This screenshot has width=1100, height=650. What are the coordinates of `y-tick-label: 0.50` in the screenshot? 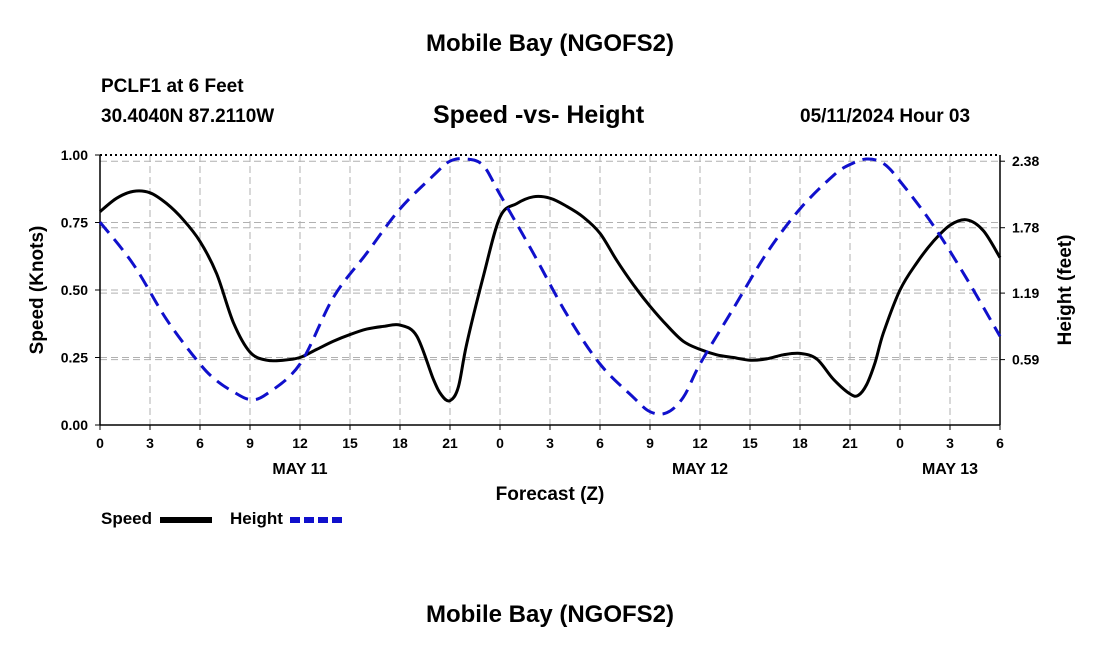 It's located at (74, 290).